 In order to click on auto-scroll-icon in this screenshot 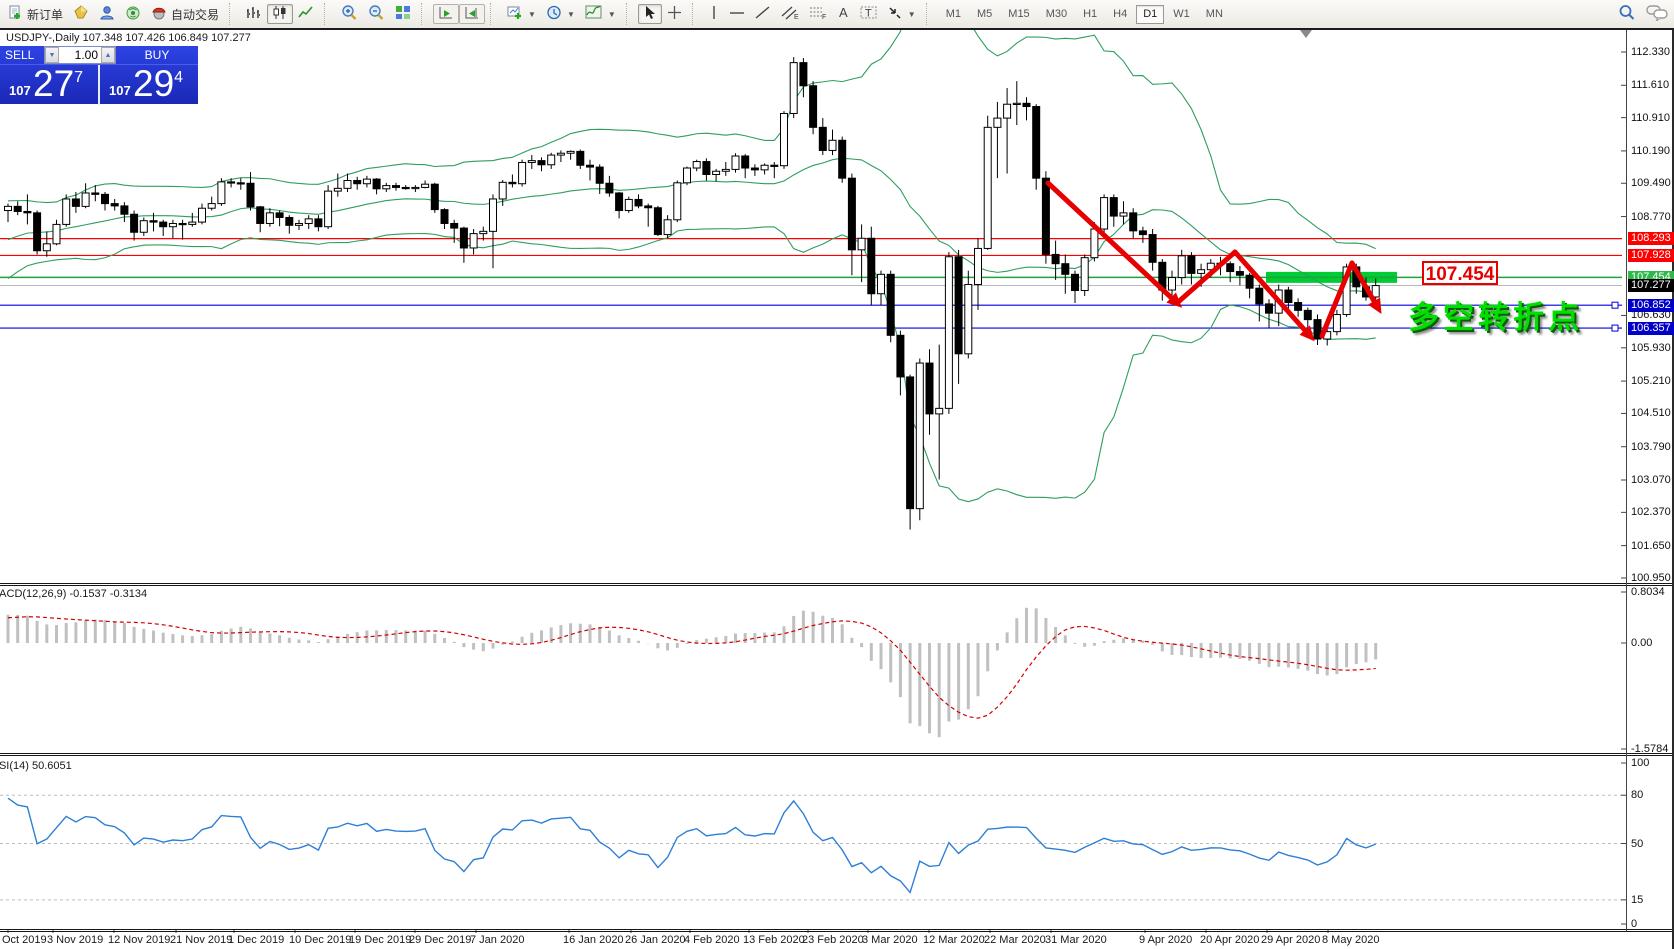, I will do `click(446, 14)`.